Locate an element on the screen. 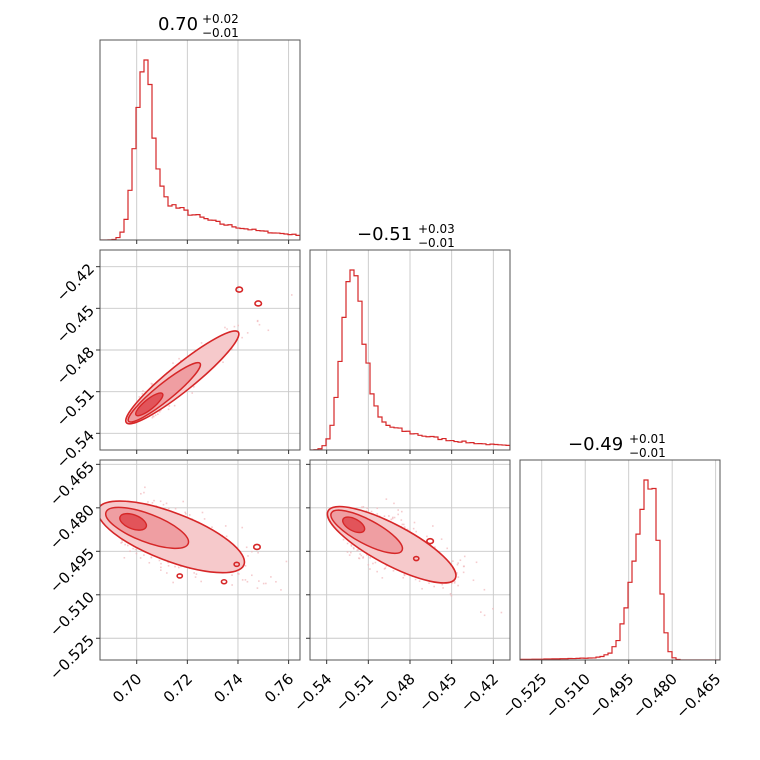  histogram-step is located at coordinates (410, 359).